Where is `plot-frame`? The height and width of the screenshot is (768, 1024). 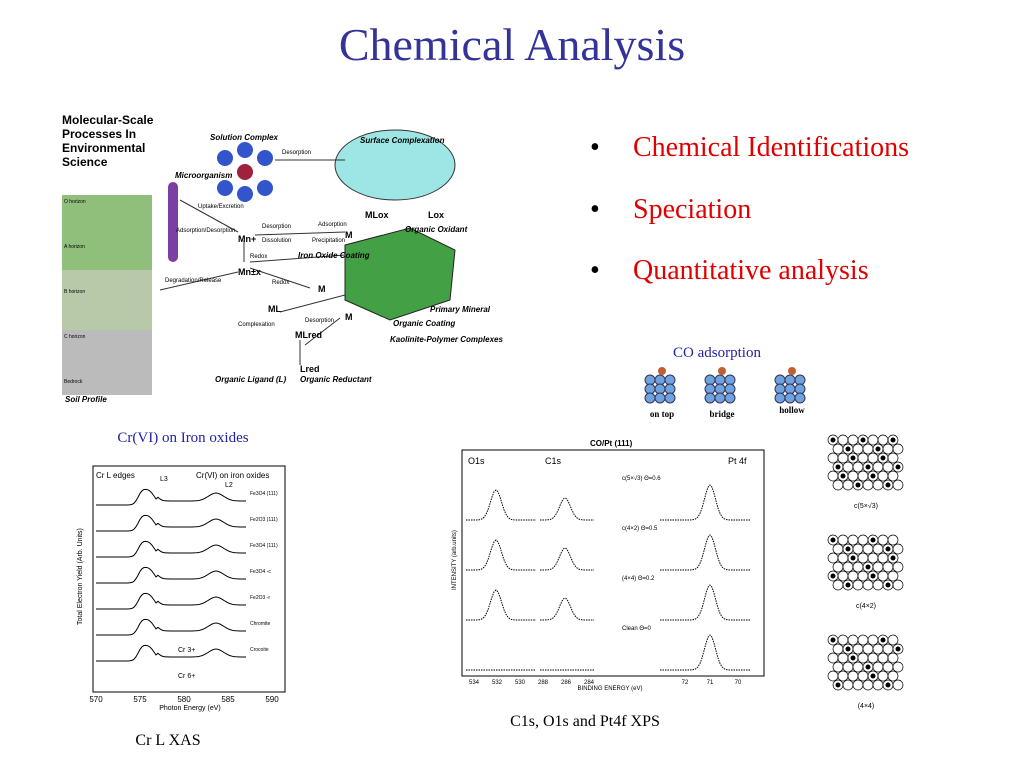 plot-frame is located at coordinates (613, 563).